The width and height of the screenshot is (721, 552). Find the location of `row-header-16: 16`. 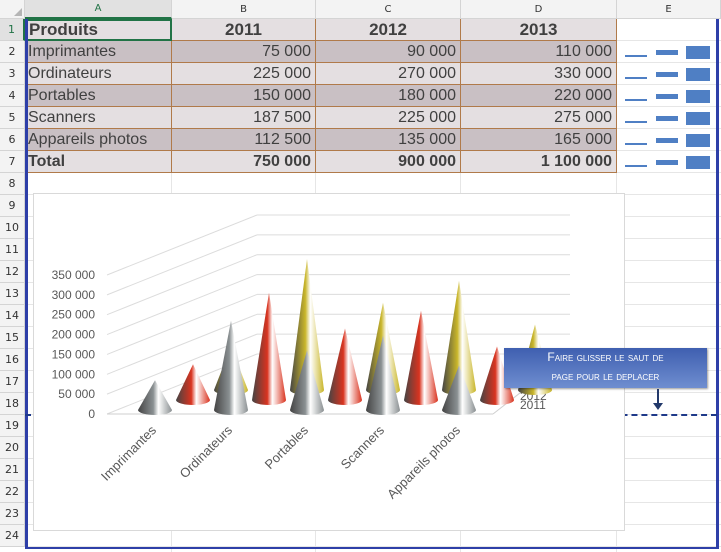

row-header-16: 16 is located at coordinates (12, 360).